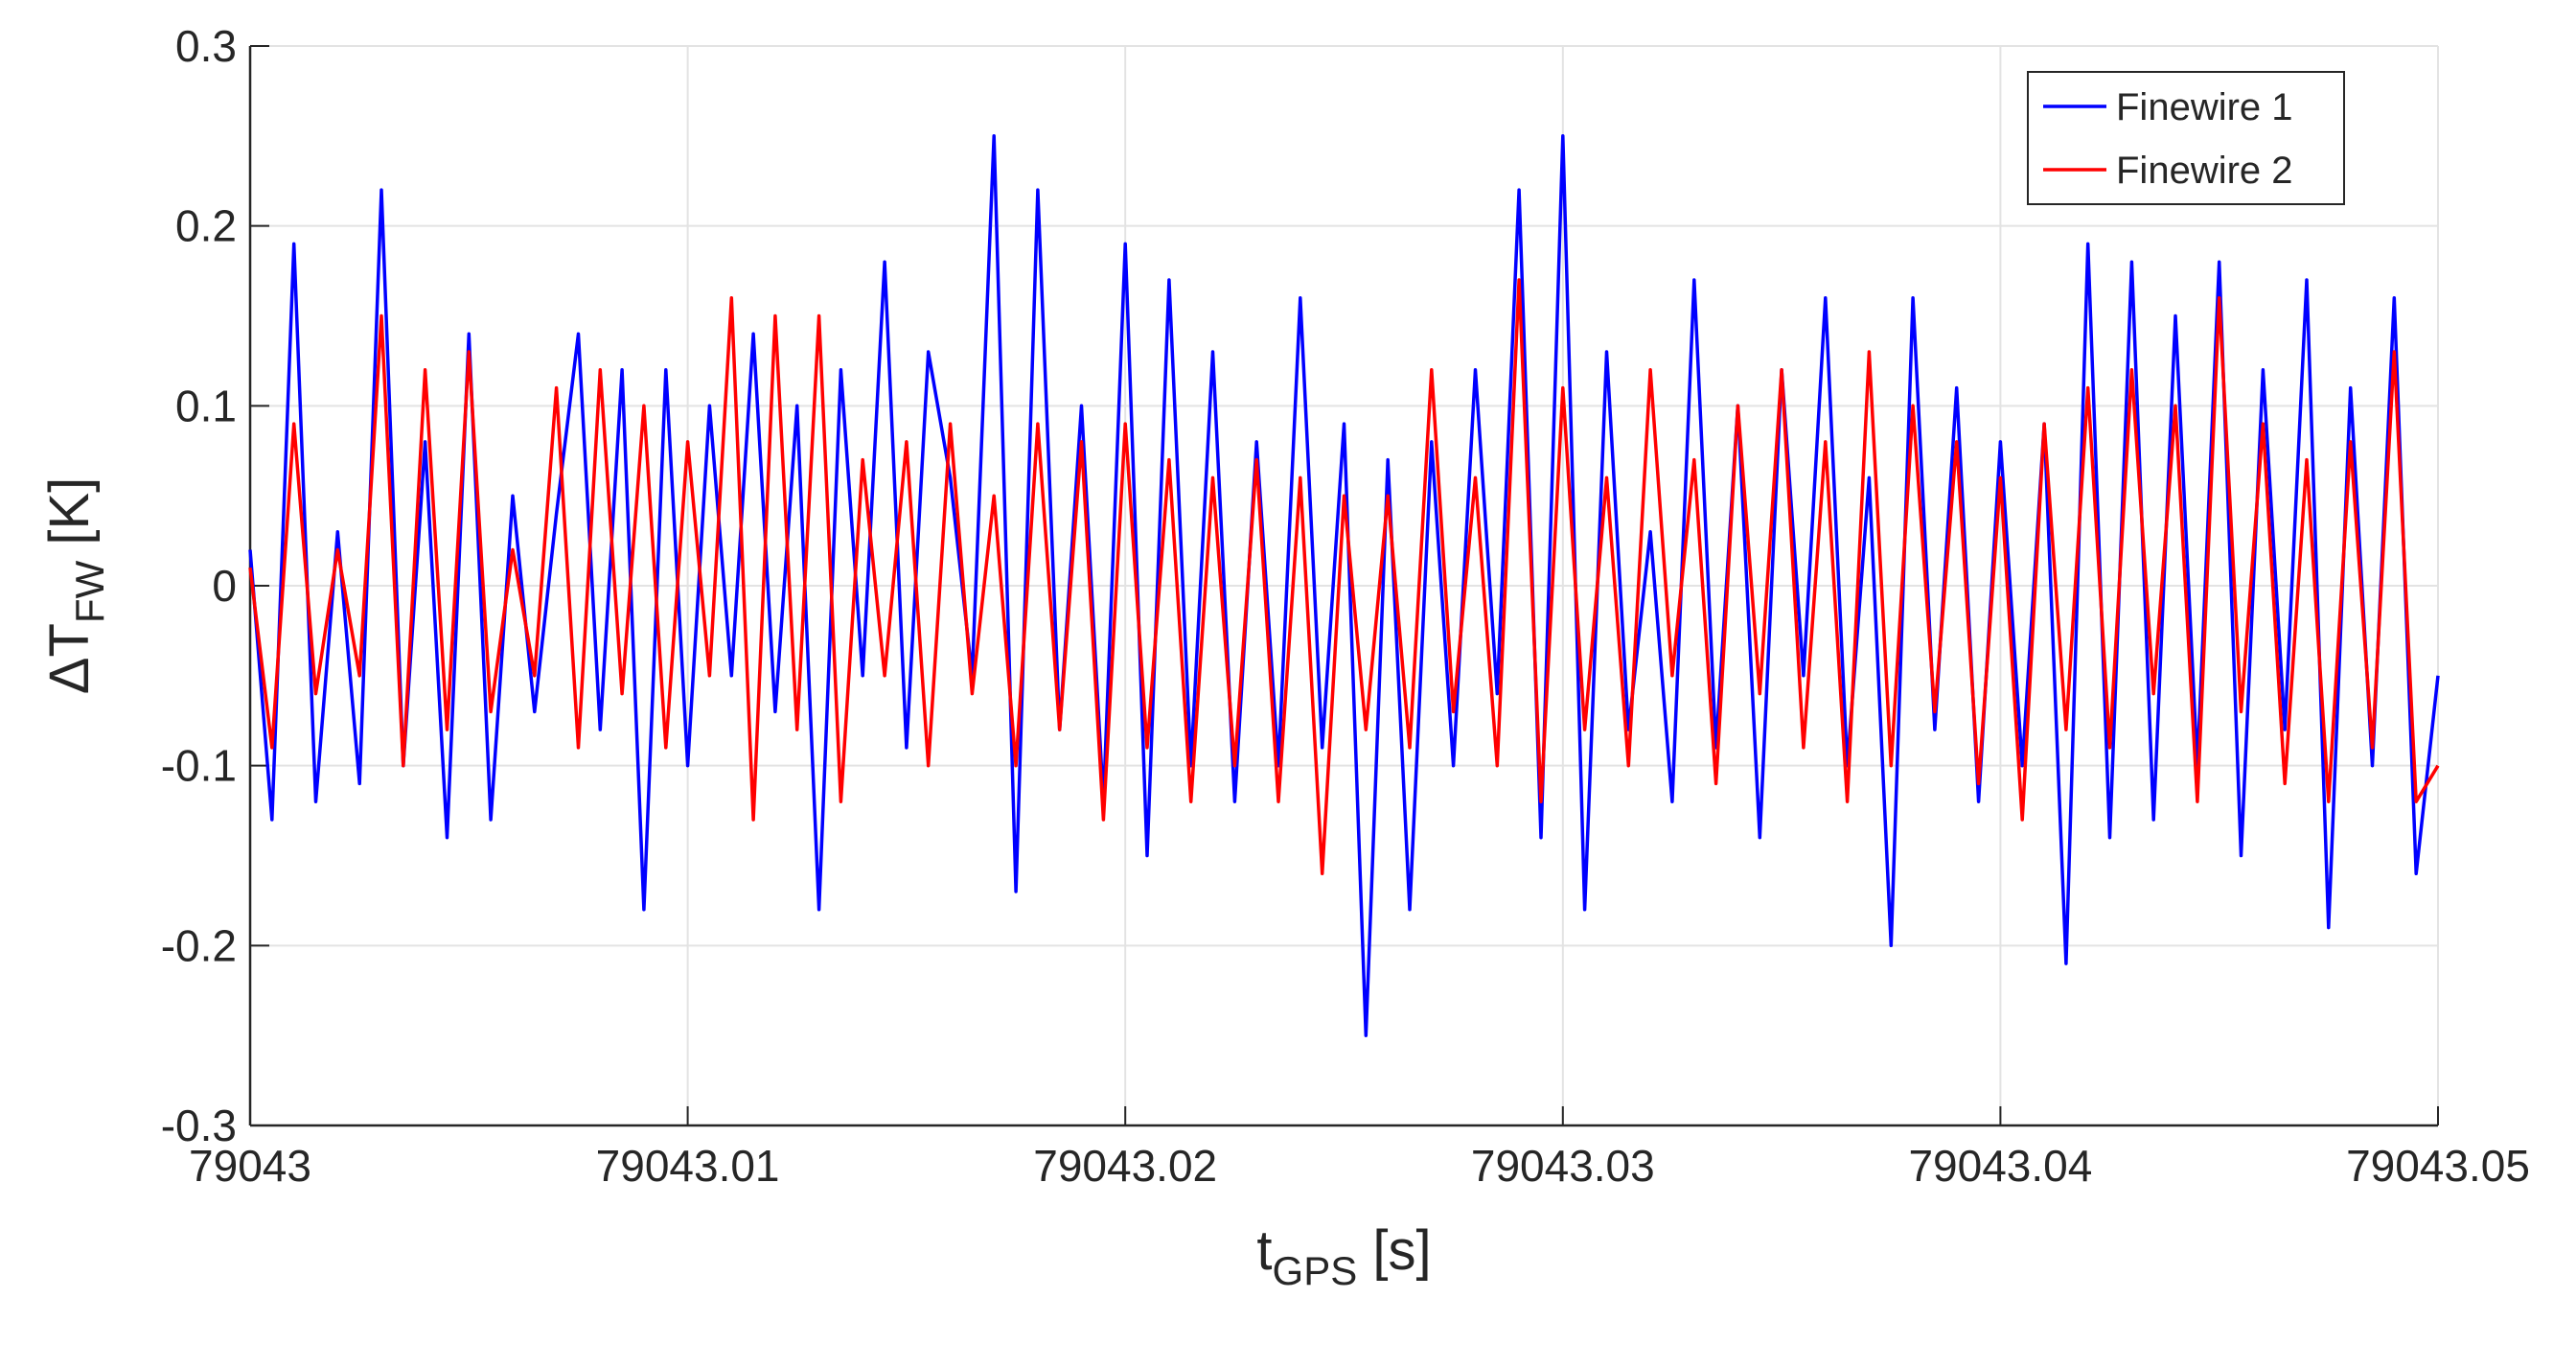  I want to click on y-tick-label: 0.1, so click(206, 406).